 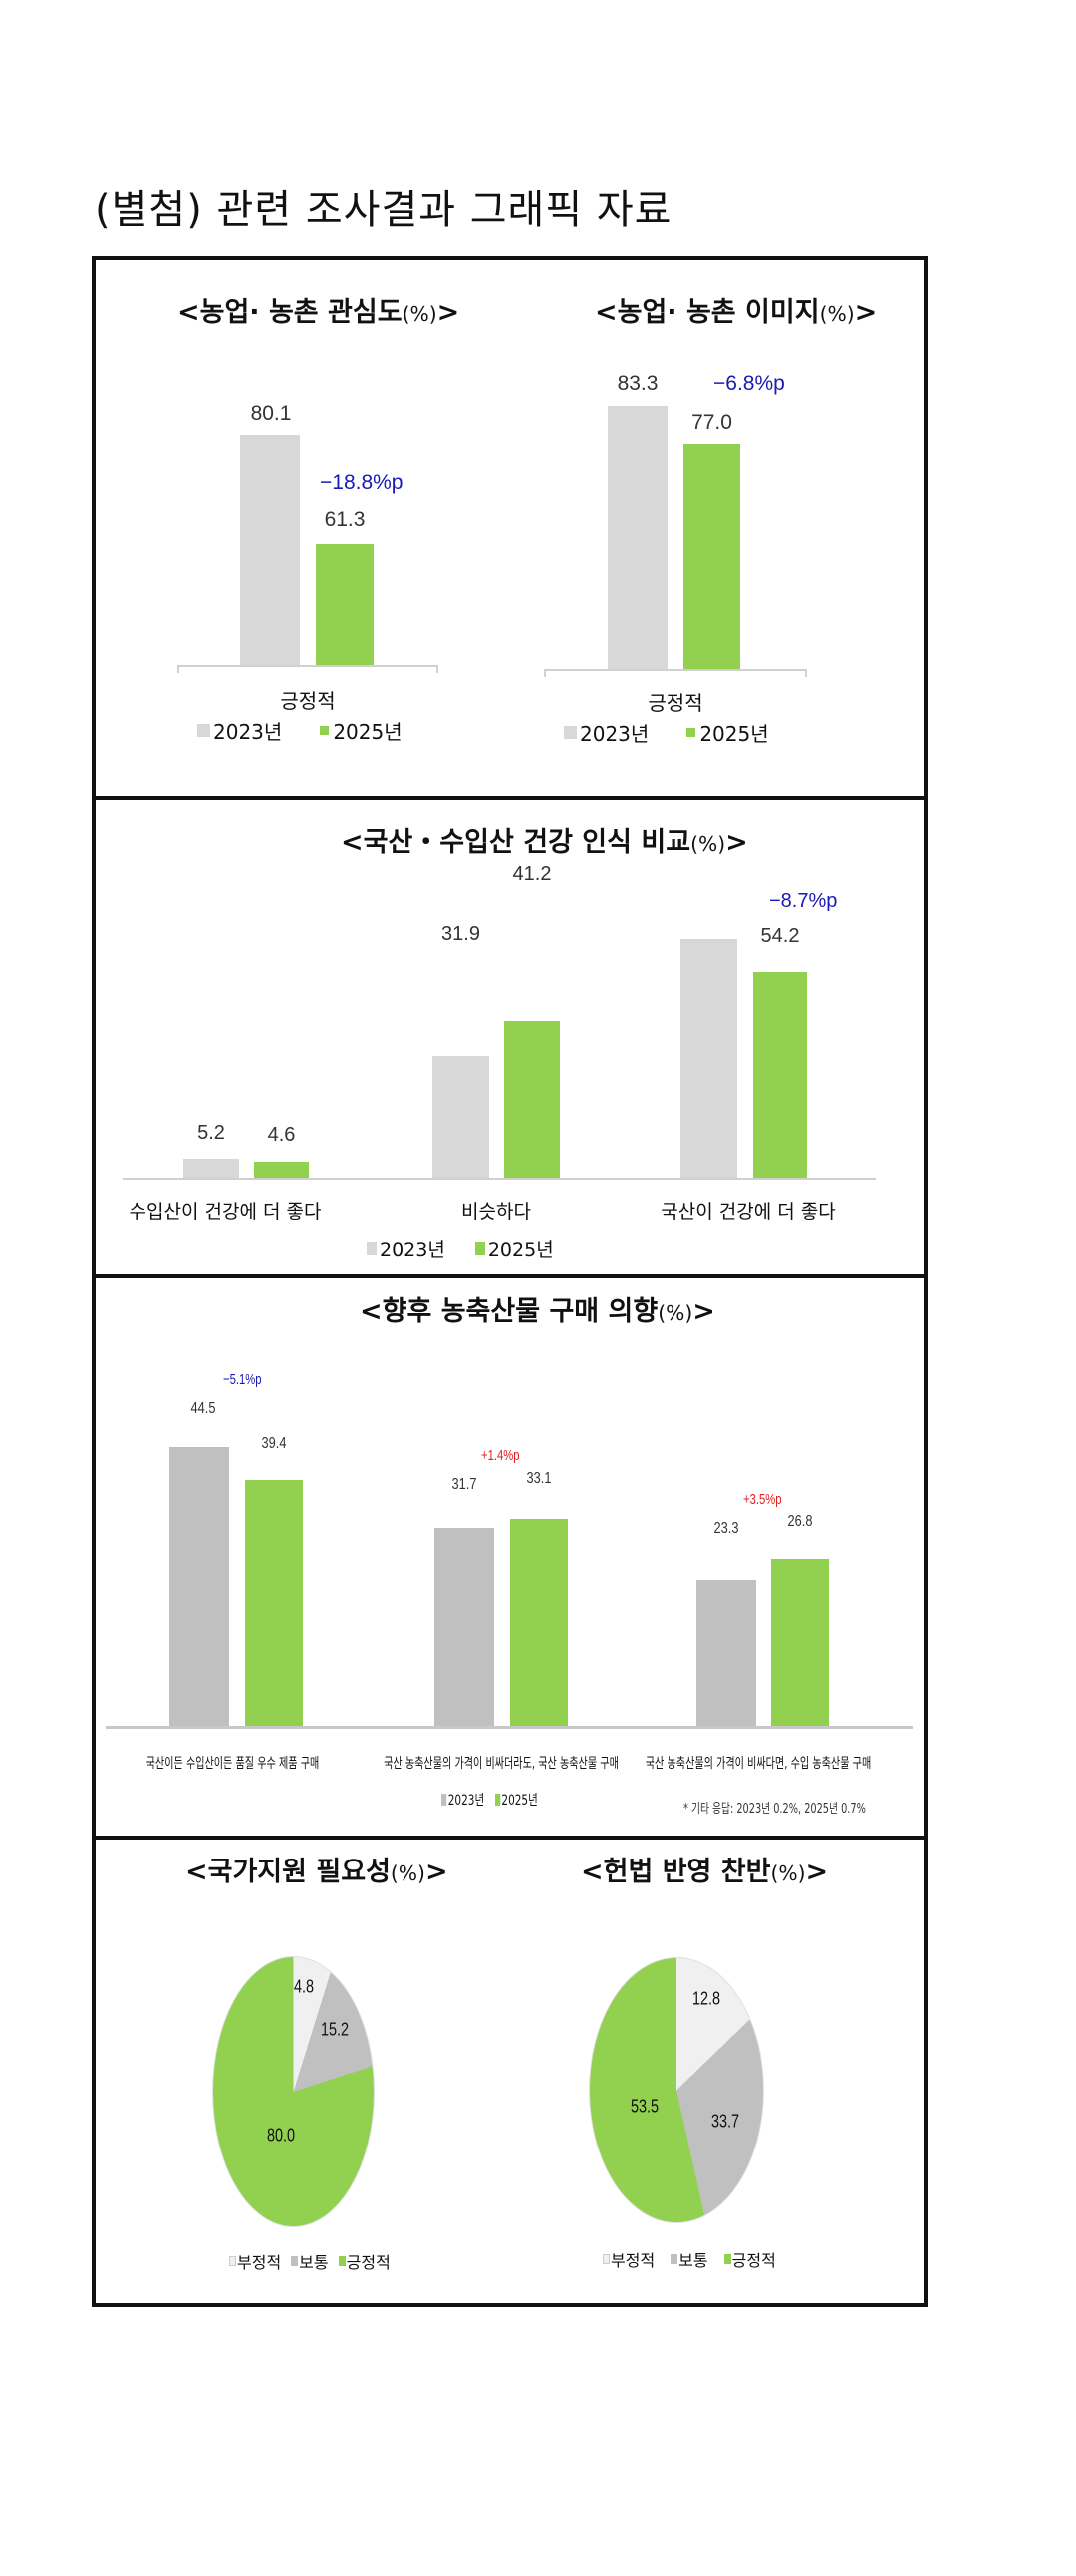 What do you see at coordinates (758, 1764) in the screenshot?
I see `category-label: 국산 농축산물의 가격이 비싸다면, 수입 농축산물 구매` at bounding box center [758, 1764].